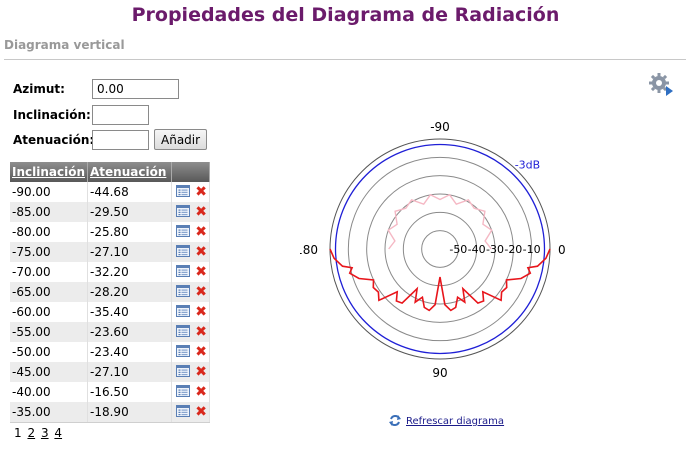 This screenshot has width=691, height=464. Describe the element at coordinates (49, 292) in the screenshot. I see `cell-inclinacion: -65.00` at that location.